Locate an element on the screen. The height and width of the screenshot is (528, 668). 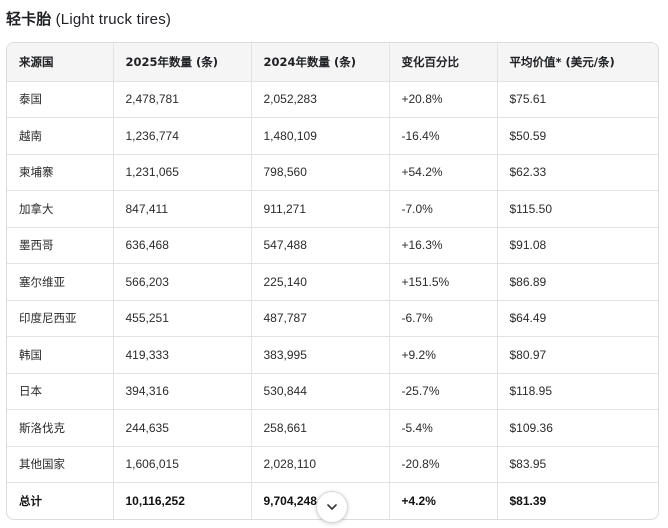
cell-2024-quantity: 530,844 is located at coordinates (320, 391).